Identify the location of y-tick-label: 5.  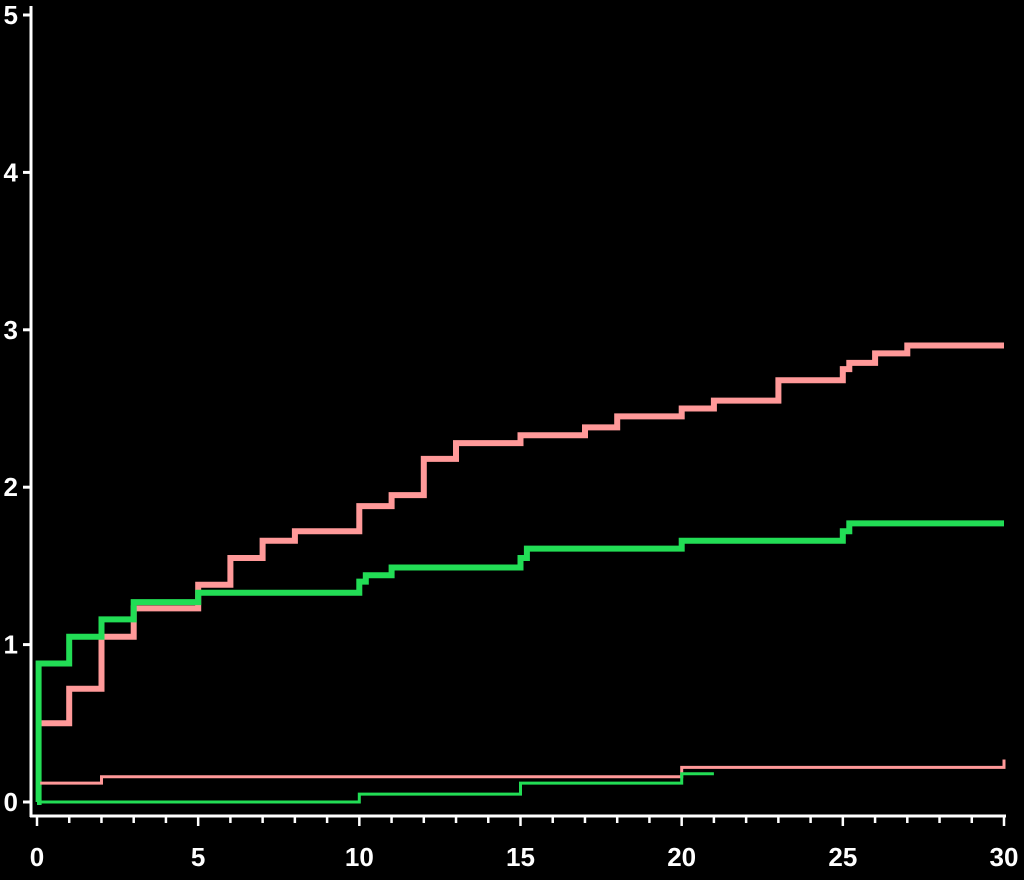
(11, 15).